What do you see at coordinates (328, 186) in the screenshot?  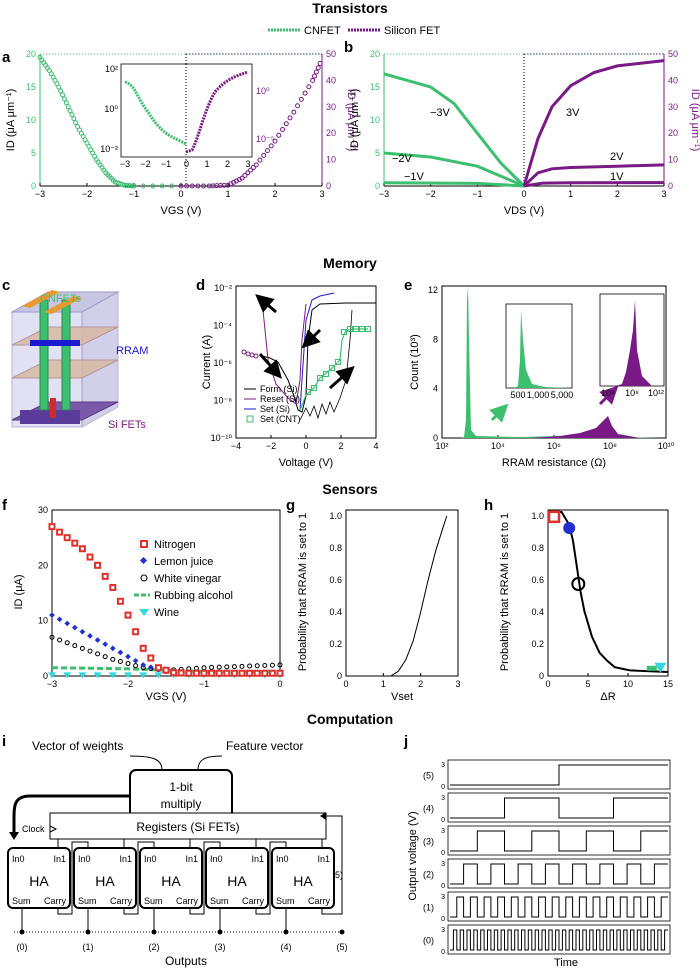 I see `panel-a-yr-tick-label: 0` at bounding box center [328, 186].